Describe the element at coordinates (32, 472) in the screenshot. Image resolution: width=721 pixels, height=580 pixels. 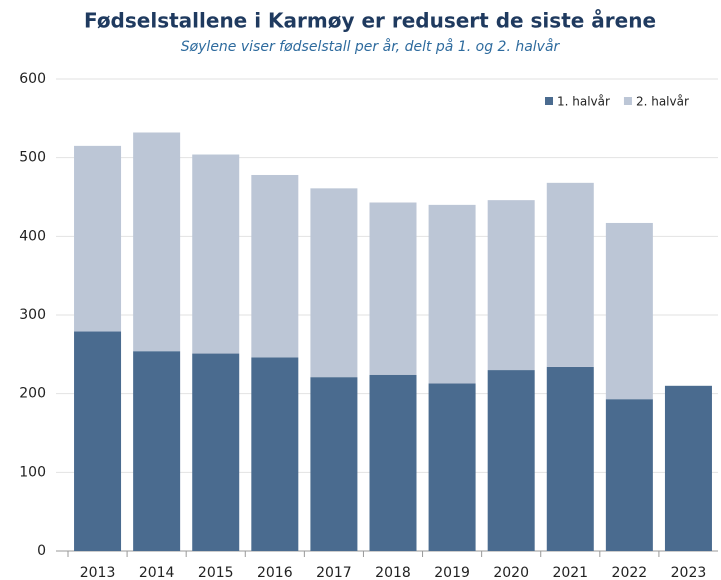
I see `y-tick-label: 100` at that location.